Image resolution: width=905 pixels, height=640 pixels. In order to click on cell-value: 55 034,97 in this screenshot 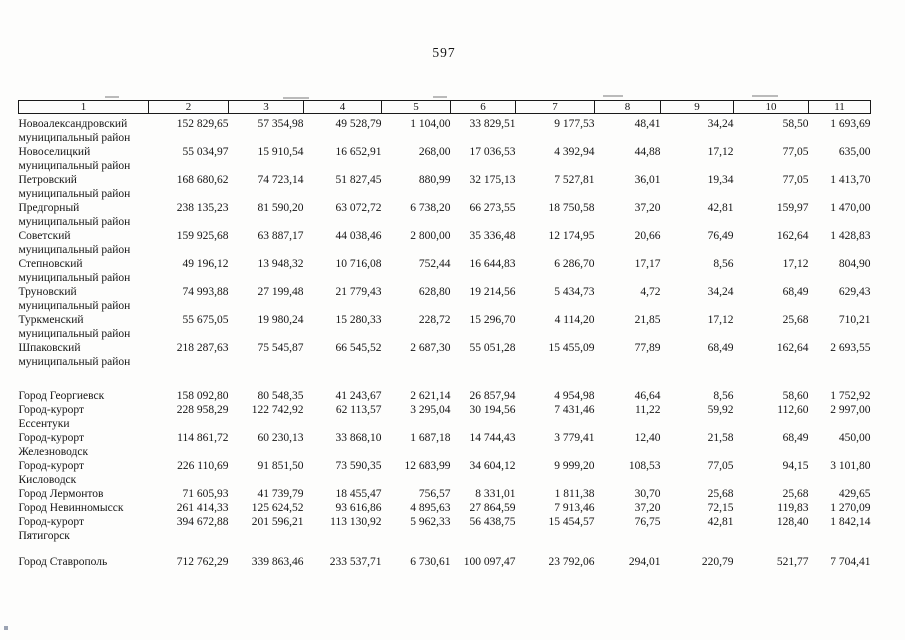, I will do `click(205, 152)`.